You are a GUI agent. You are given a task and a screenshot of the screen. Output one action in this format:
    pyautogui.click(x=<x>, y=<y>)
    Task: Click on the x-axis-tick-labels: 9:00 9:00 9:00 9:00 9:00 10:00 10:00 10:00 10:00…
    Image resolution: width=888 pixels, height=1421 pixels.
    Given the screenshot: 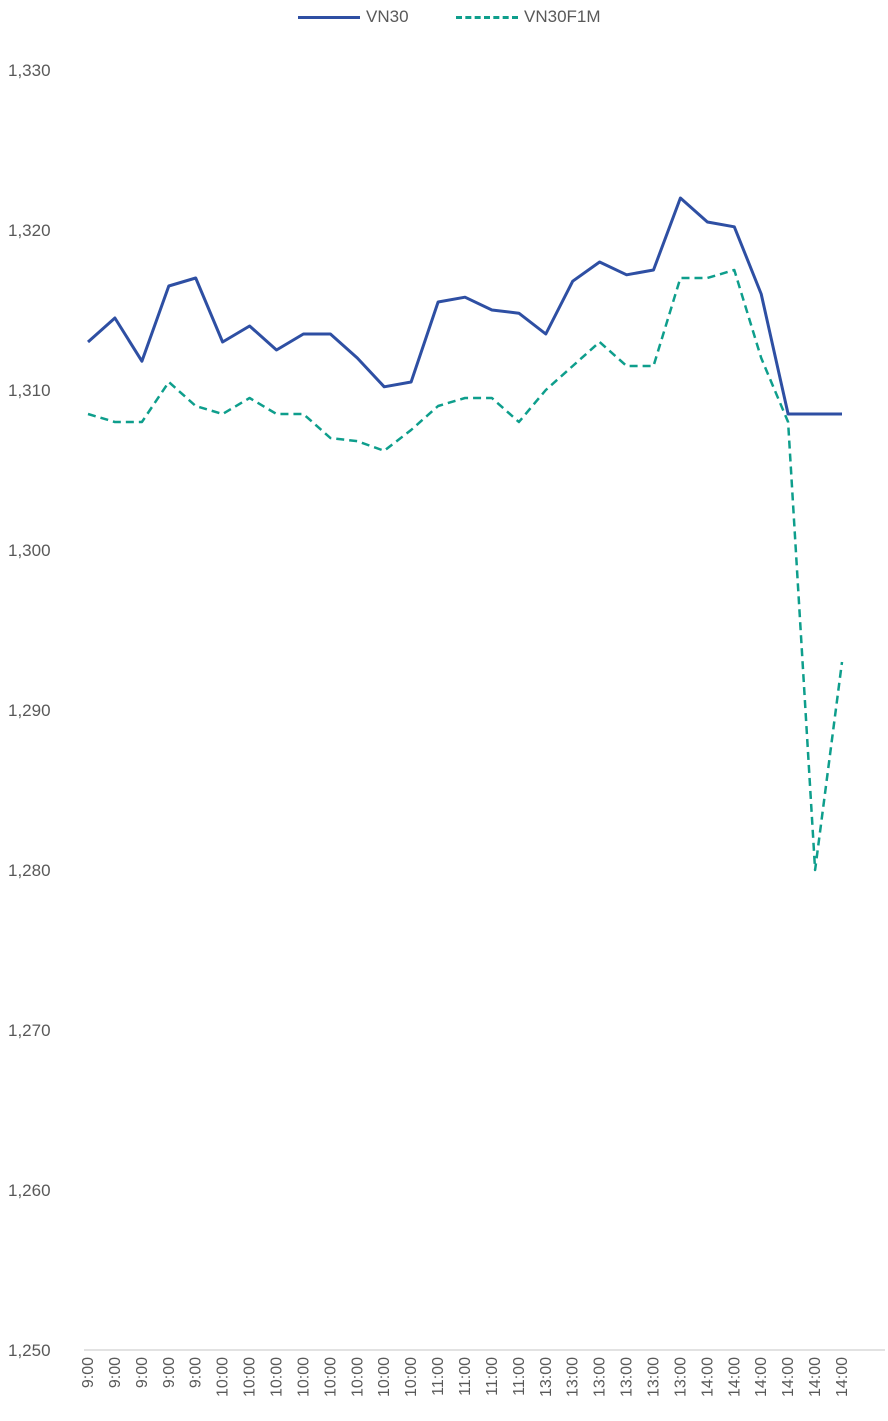 What is the action you would take?
    pyautogui.click(x=465, y=1377)
    